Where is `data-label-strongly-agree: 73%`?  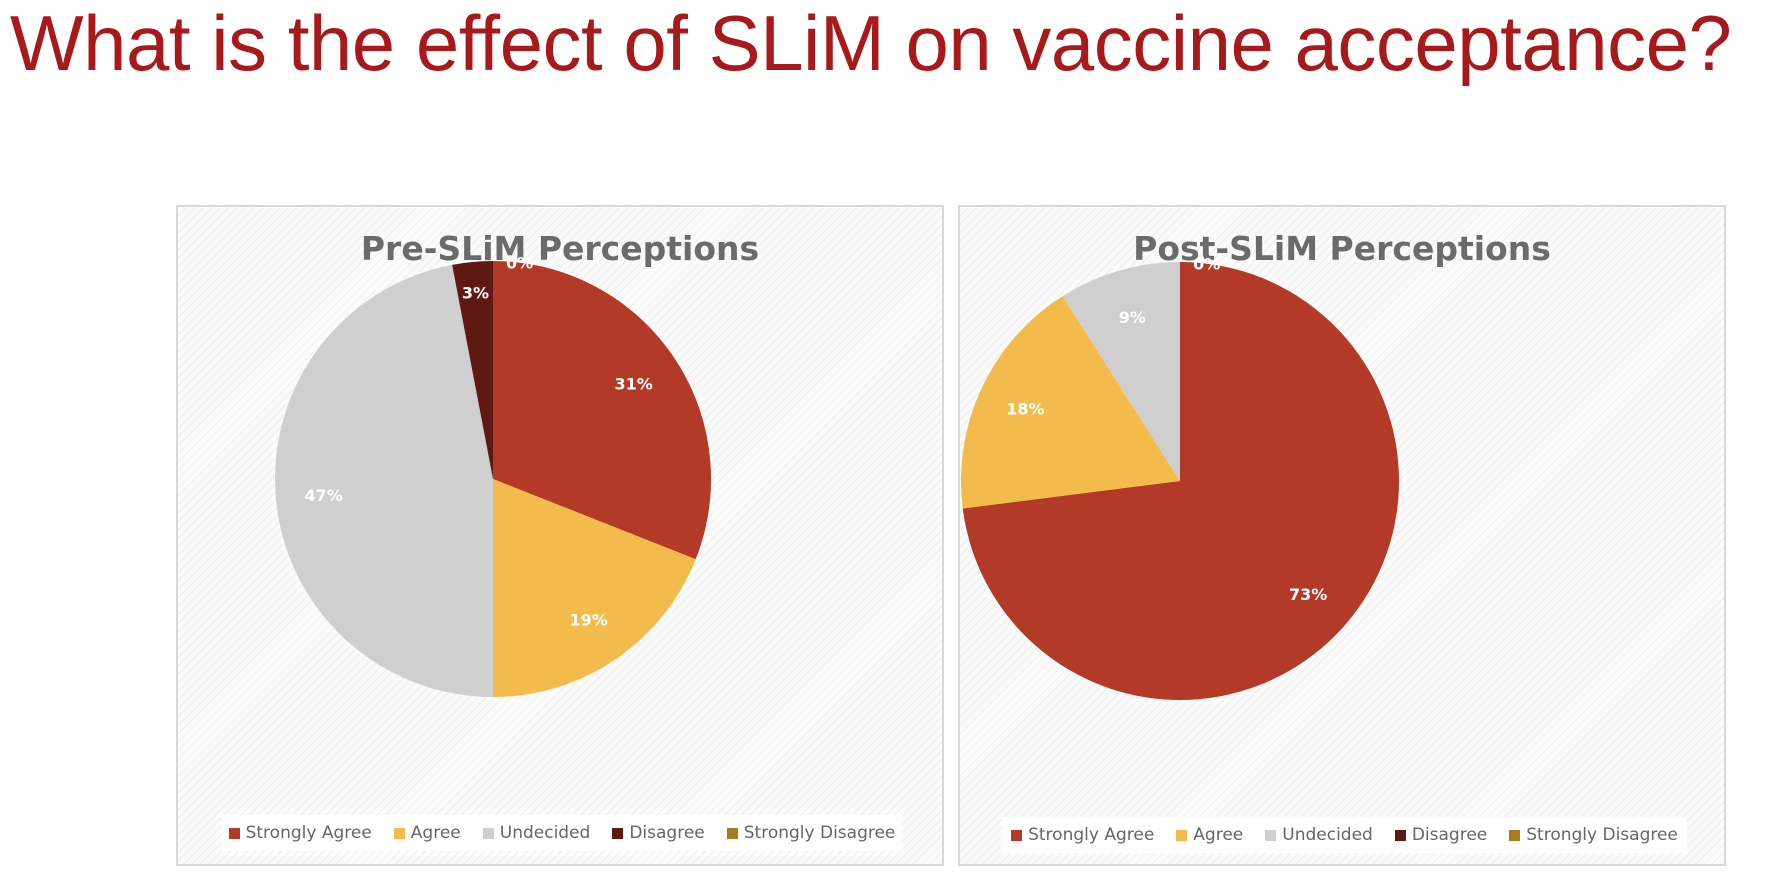 data-label-strongly-agree: 73% is located at coordinates (1308, 594).